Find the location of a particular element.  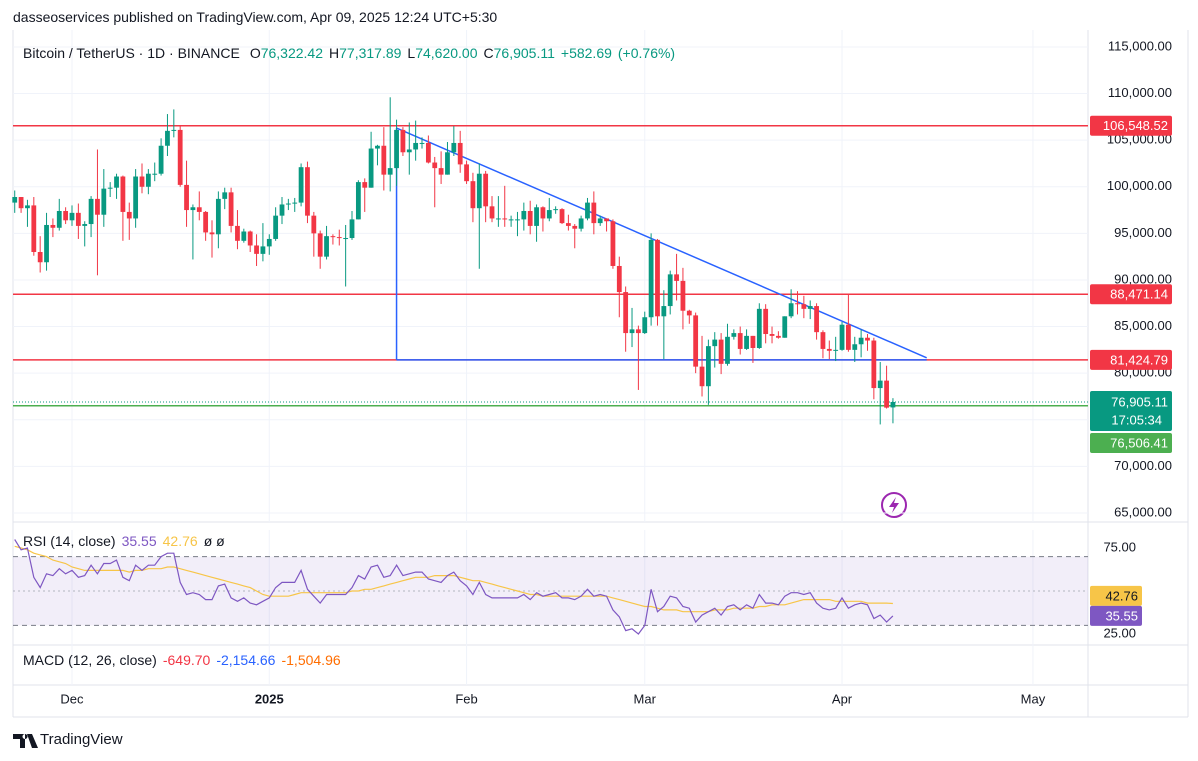

brand: TradingView is located at coordinates (81, 739).